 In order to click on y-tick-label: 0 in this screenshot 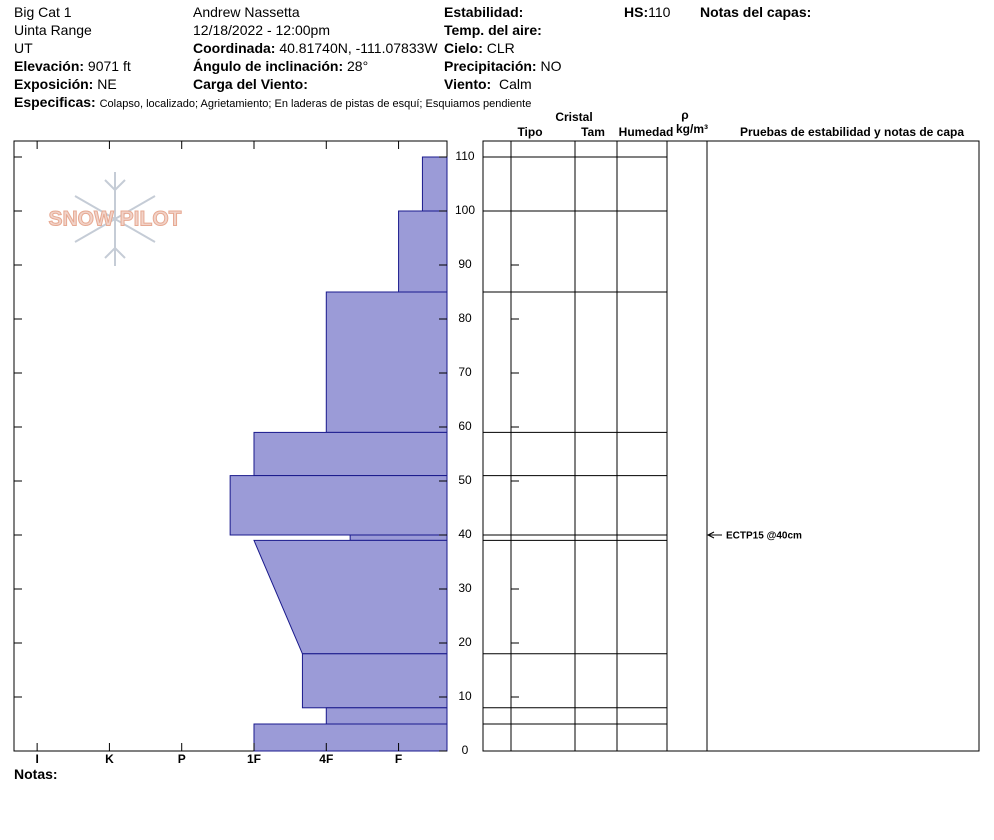, I will do `click(465, 750)`.